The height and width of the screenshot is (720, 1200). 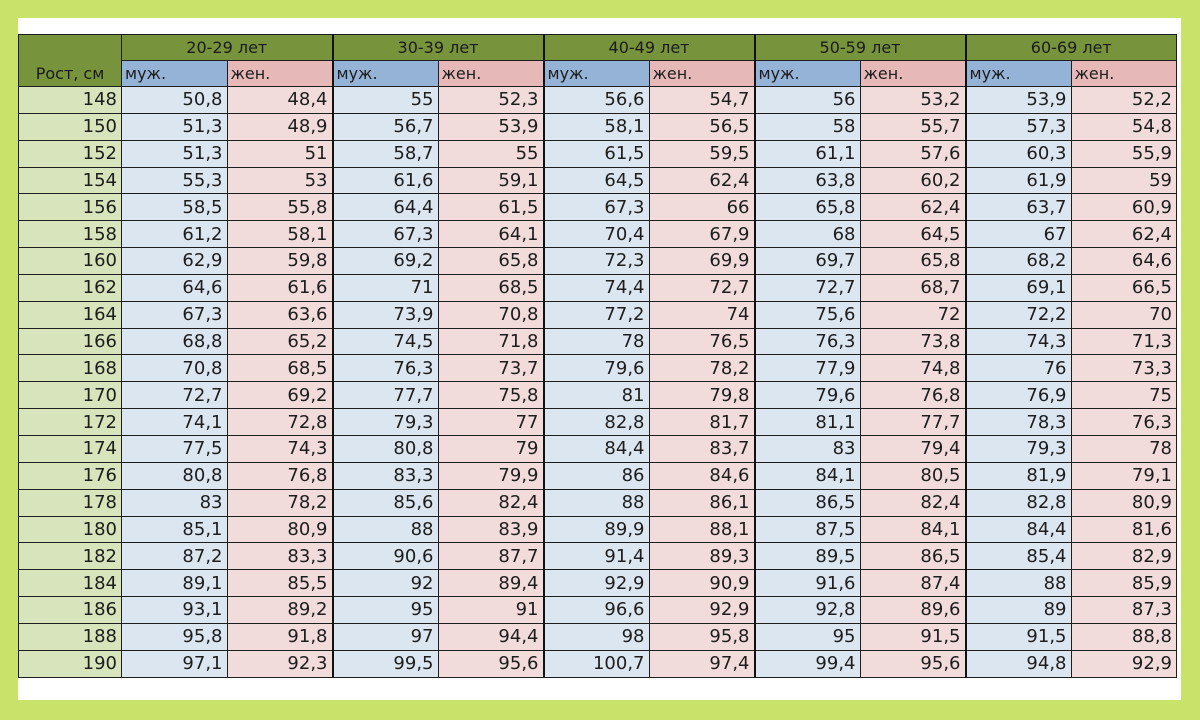 I want to click on height-cell: 168, so click(x=70, y=368).